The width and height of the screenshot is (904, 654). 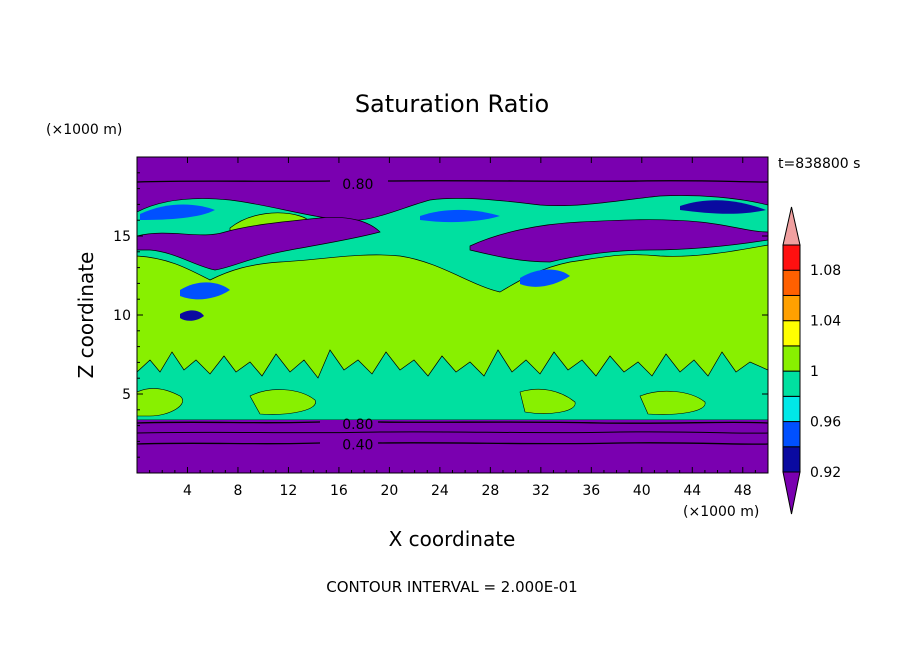 What do you see at coordinates (825, 271) in the screenshot?
I see `colorbar-tick-label: 1.08` at bounding box center [825, 271].